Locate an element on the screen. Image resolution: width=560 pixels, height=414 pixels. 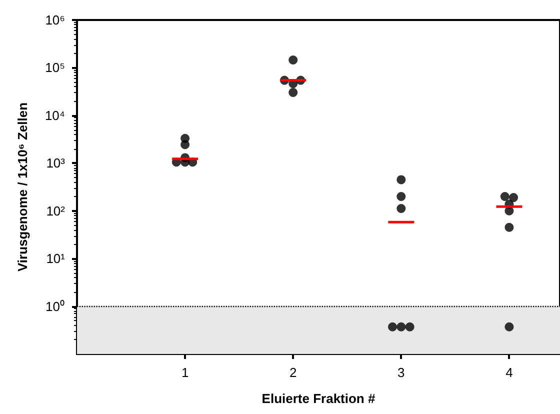
y-tick-label: 10¹ is located at coordinates (56, 258).